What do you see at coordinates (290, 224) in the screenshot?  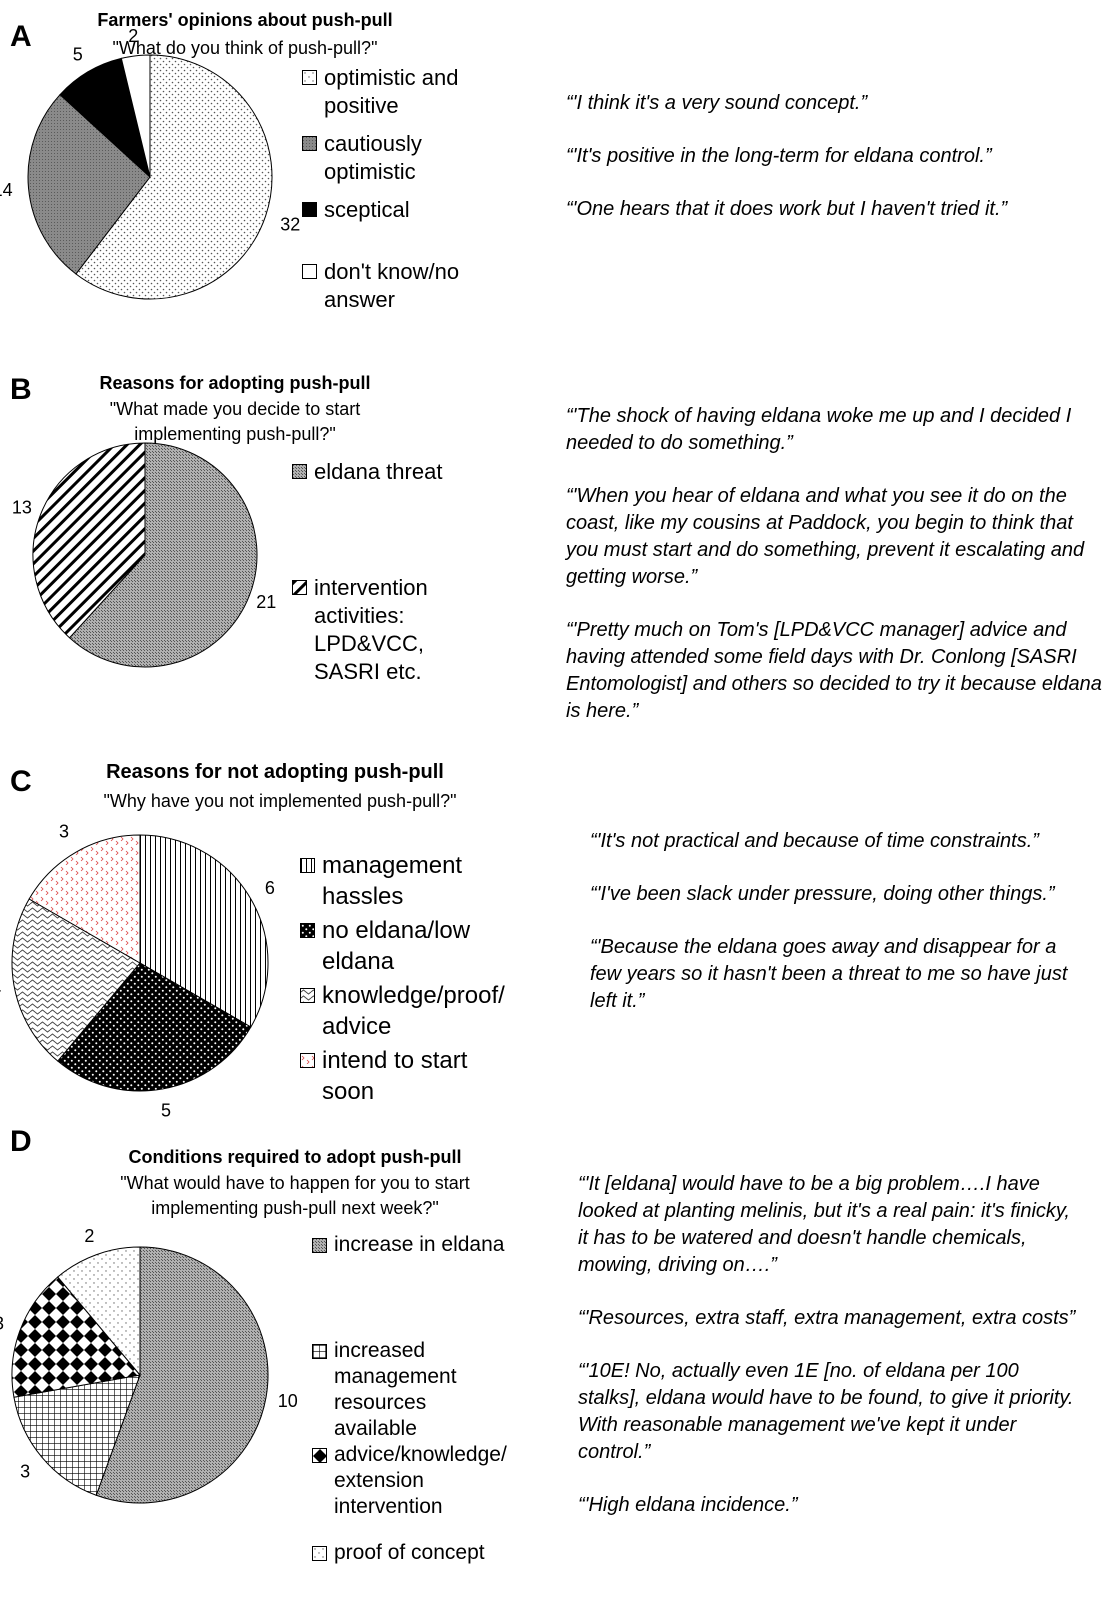 I see `pie-slice-label: 32` at bounding box center [290, 224].